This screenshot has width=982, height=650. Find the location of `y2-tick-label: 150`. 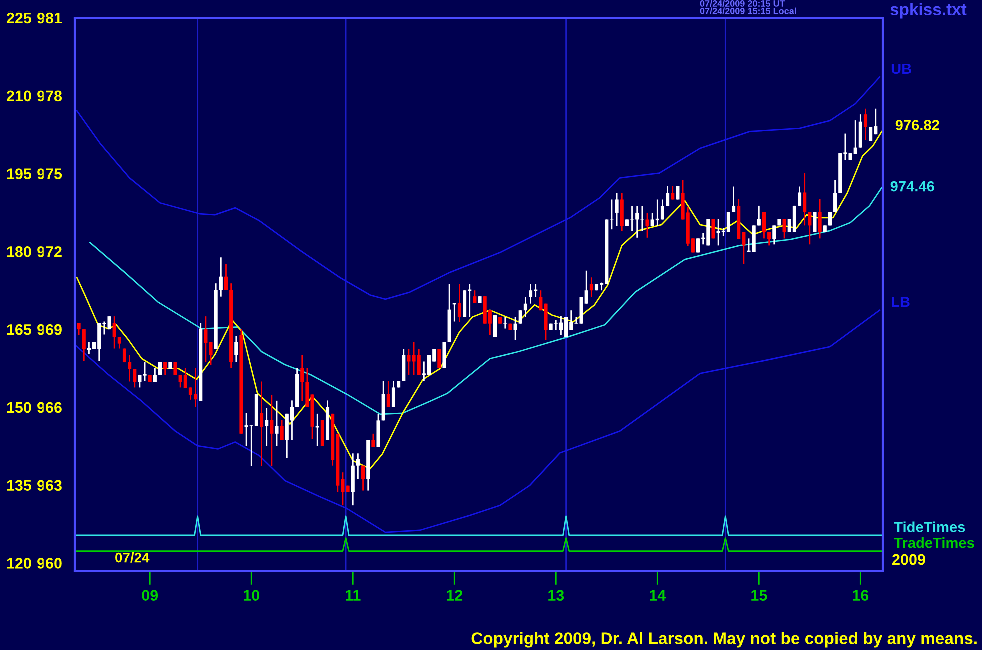

y2-tick-label: 150 is located at coordinates (19, 408).